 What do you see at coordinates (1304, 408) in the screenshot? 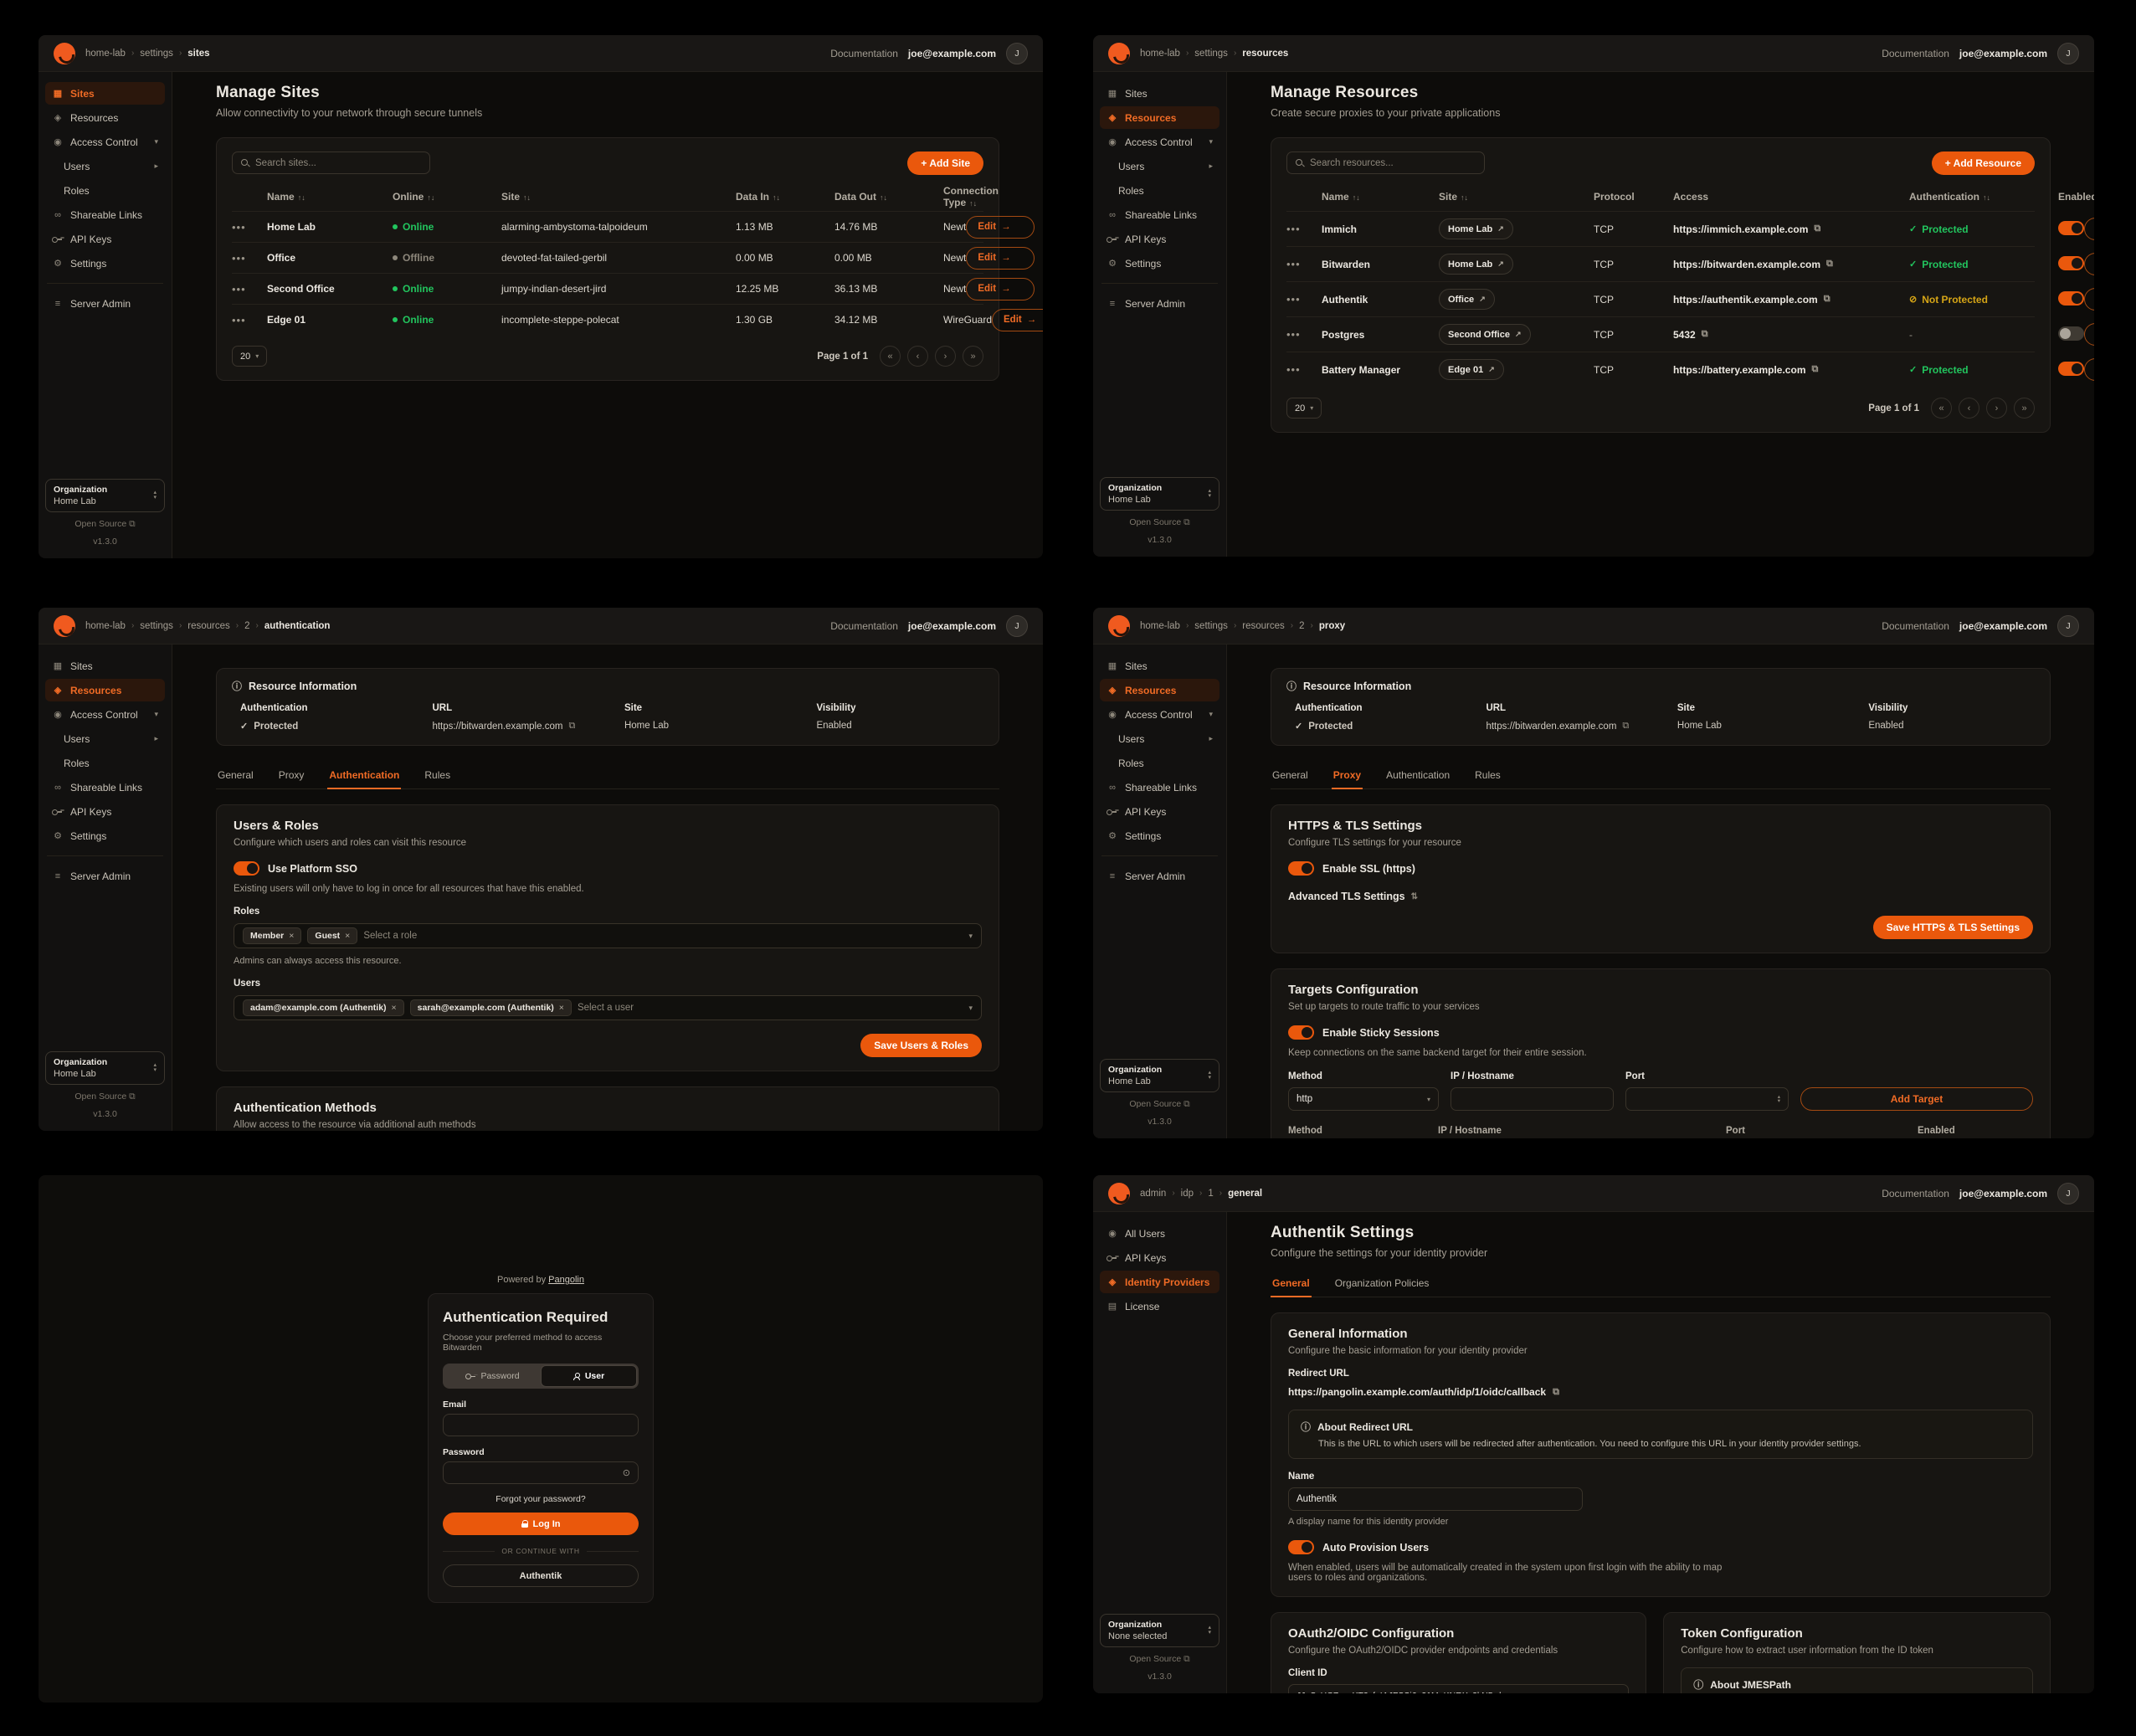
I see `page-size-select: 20 ▾` at bounding box center [1304, 408].